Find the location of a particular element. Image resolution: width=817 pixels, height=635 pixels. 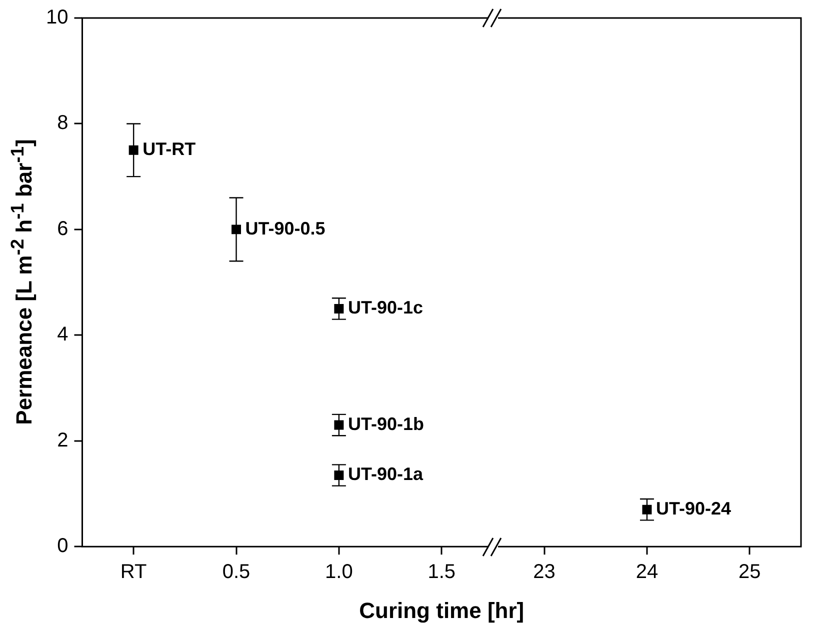

x-tick-label: RT is located at coordinates (133, 572).